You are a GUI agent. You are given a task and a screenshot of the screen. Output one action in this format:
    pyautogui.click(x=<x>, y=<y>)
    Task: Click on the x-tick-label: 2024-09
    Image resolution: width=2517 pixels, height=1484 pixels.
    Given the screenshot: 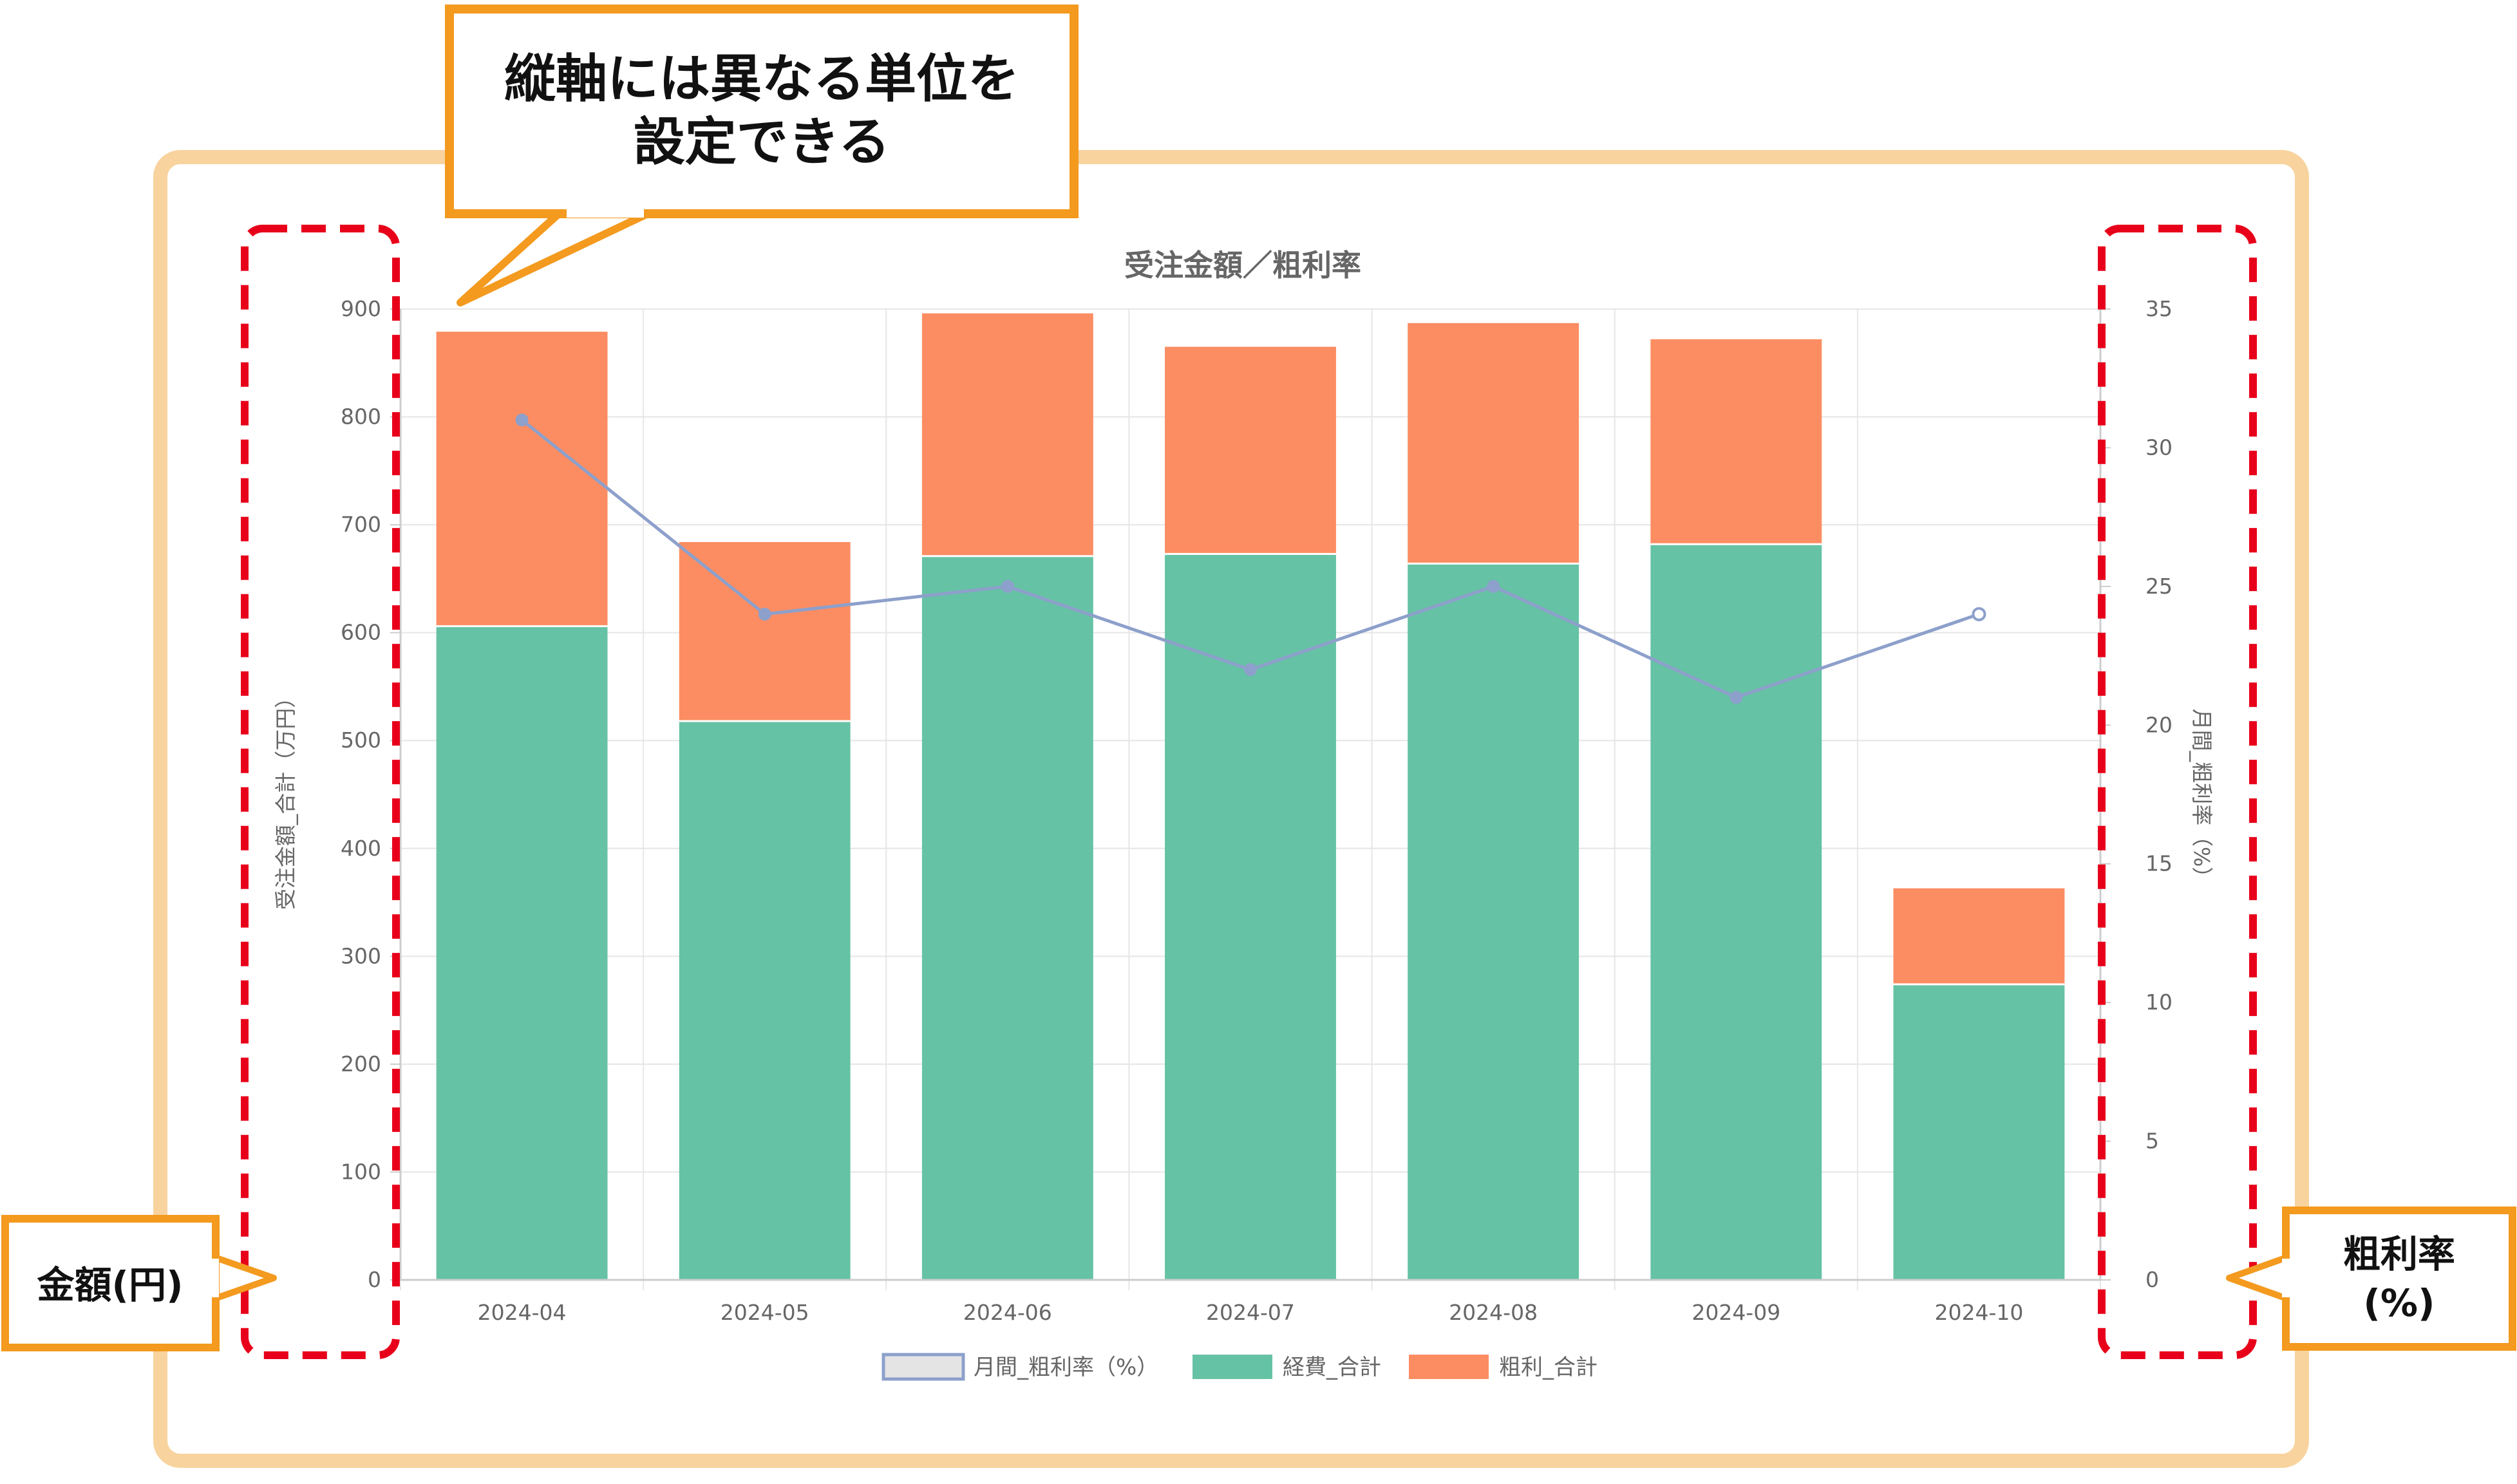 What is the action you would take?
    pyautogui.click(x=1736, y=1312)
    